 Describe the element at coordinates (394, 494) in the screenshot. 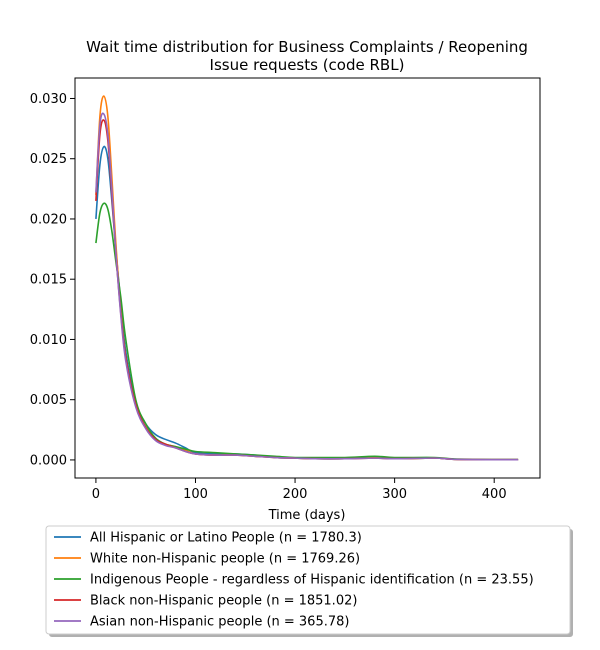

I see `x-tick-label: 300` at that location.